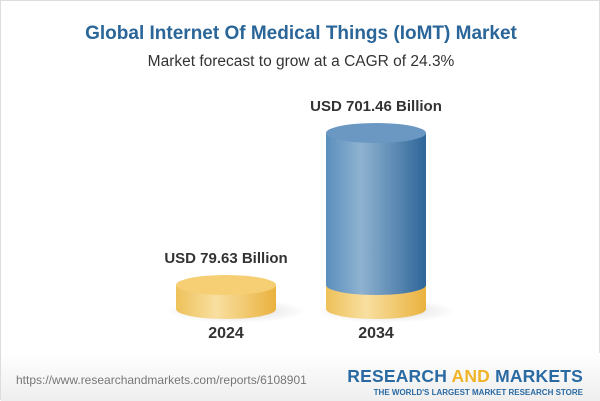  I want to click on logo-and: AND, so click(470, 376).